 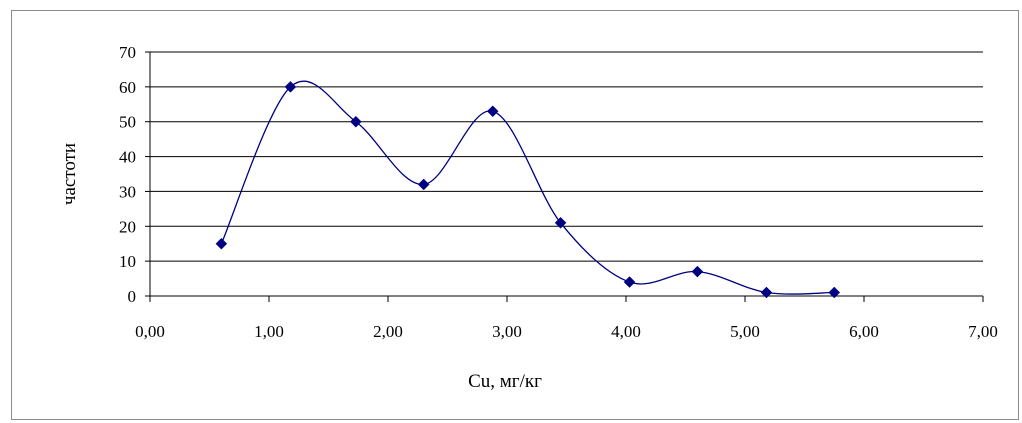 I want to click on x-tick-label: 2,00, so click(x=388, y=331).